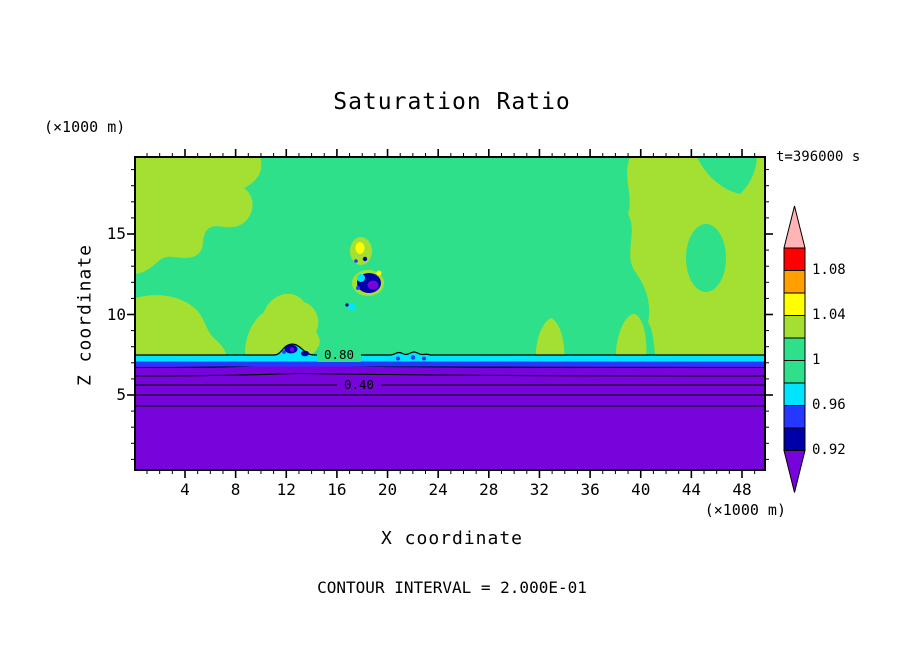 The image size is (904, 654). I want to click on x-tick-label: 8, so click(235, 489).